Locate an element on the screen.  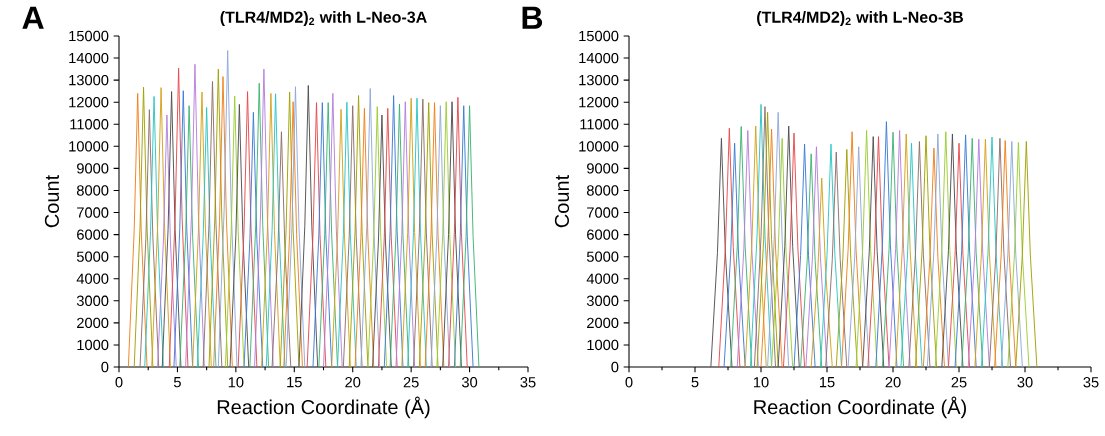
text: A is located at coordinates (33, 17).